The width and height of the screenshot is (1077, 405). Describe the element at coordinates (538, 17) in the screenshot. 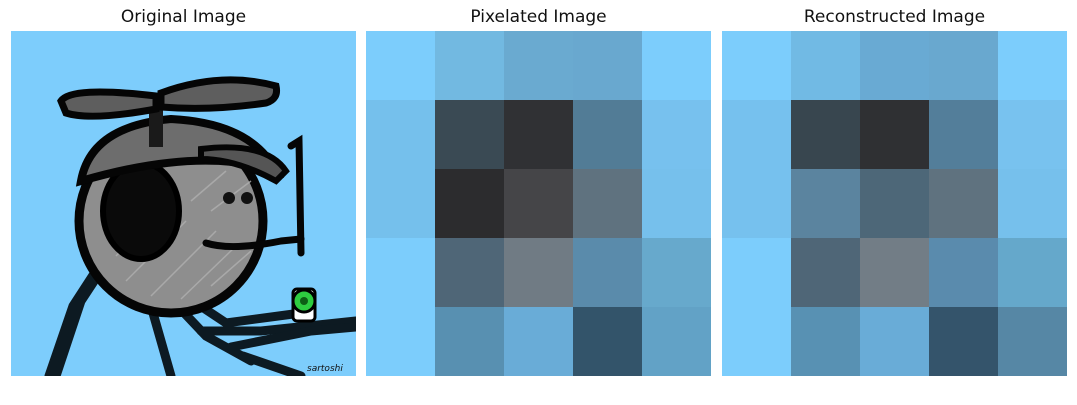

I see `pixelated-image-title: Pixelated Image` at that location.